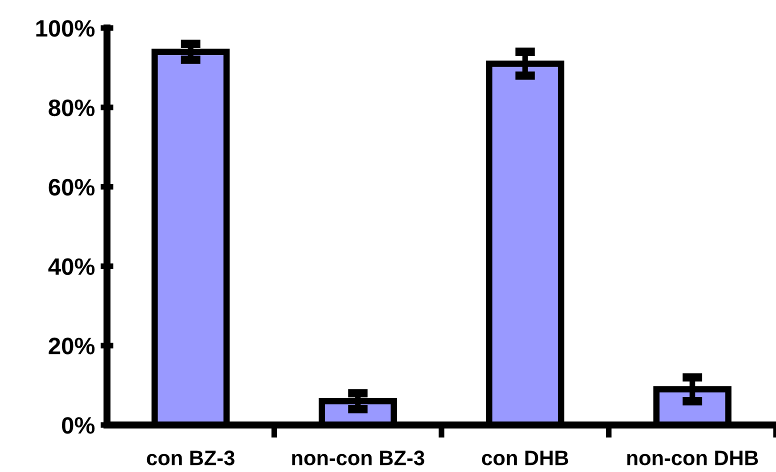 This screenshot has width=776, height=472. Describe the element at coordinates (525, 458) in the screenshot. I see `x-tick-label: con DHB` at that location.